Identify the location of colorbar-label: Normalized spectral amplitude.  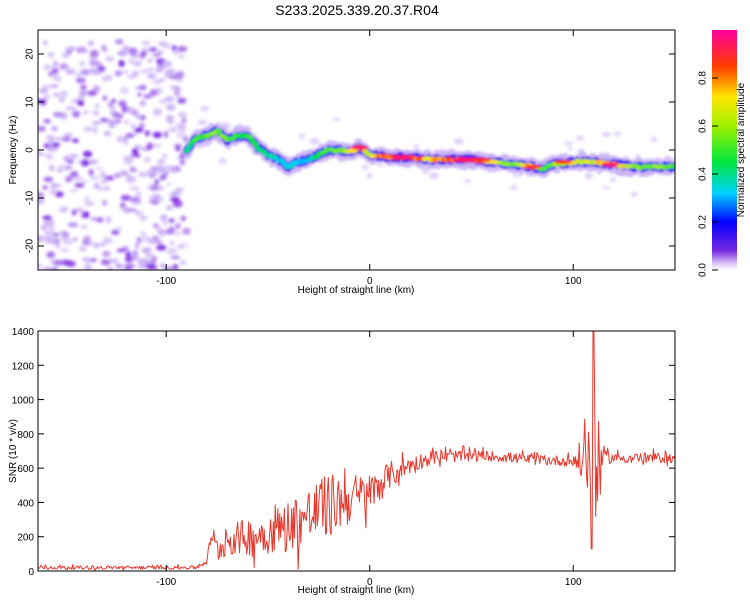
(741, 149).